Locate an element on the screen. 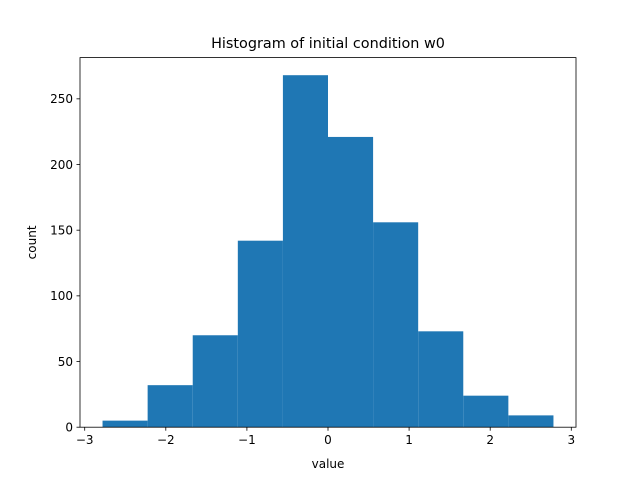  y-tick-label: 0 is located at coordinates (69, 428).